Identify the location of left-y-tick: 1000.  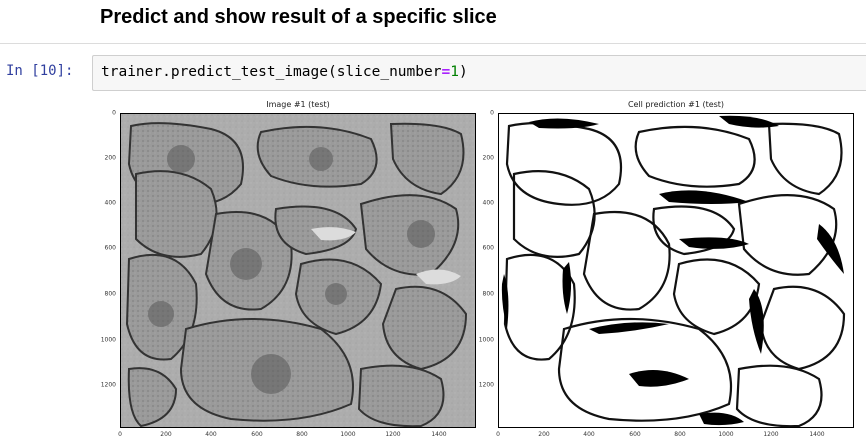
(108, 340).